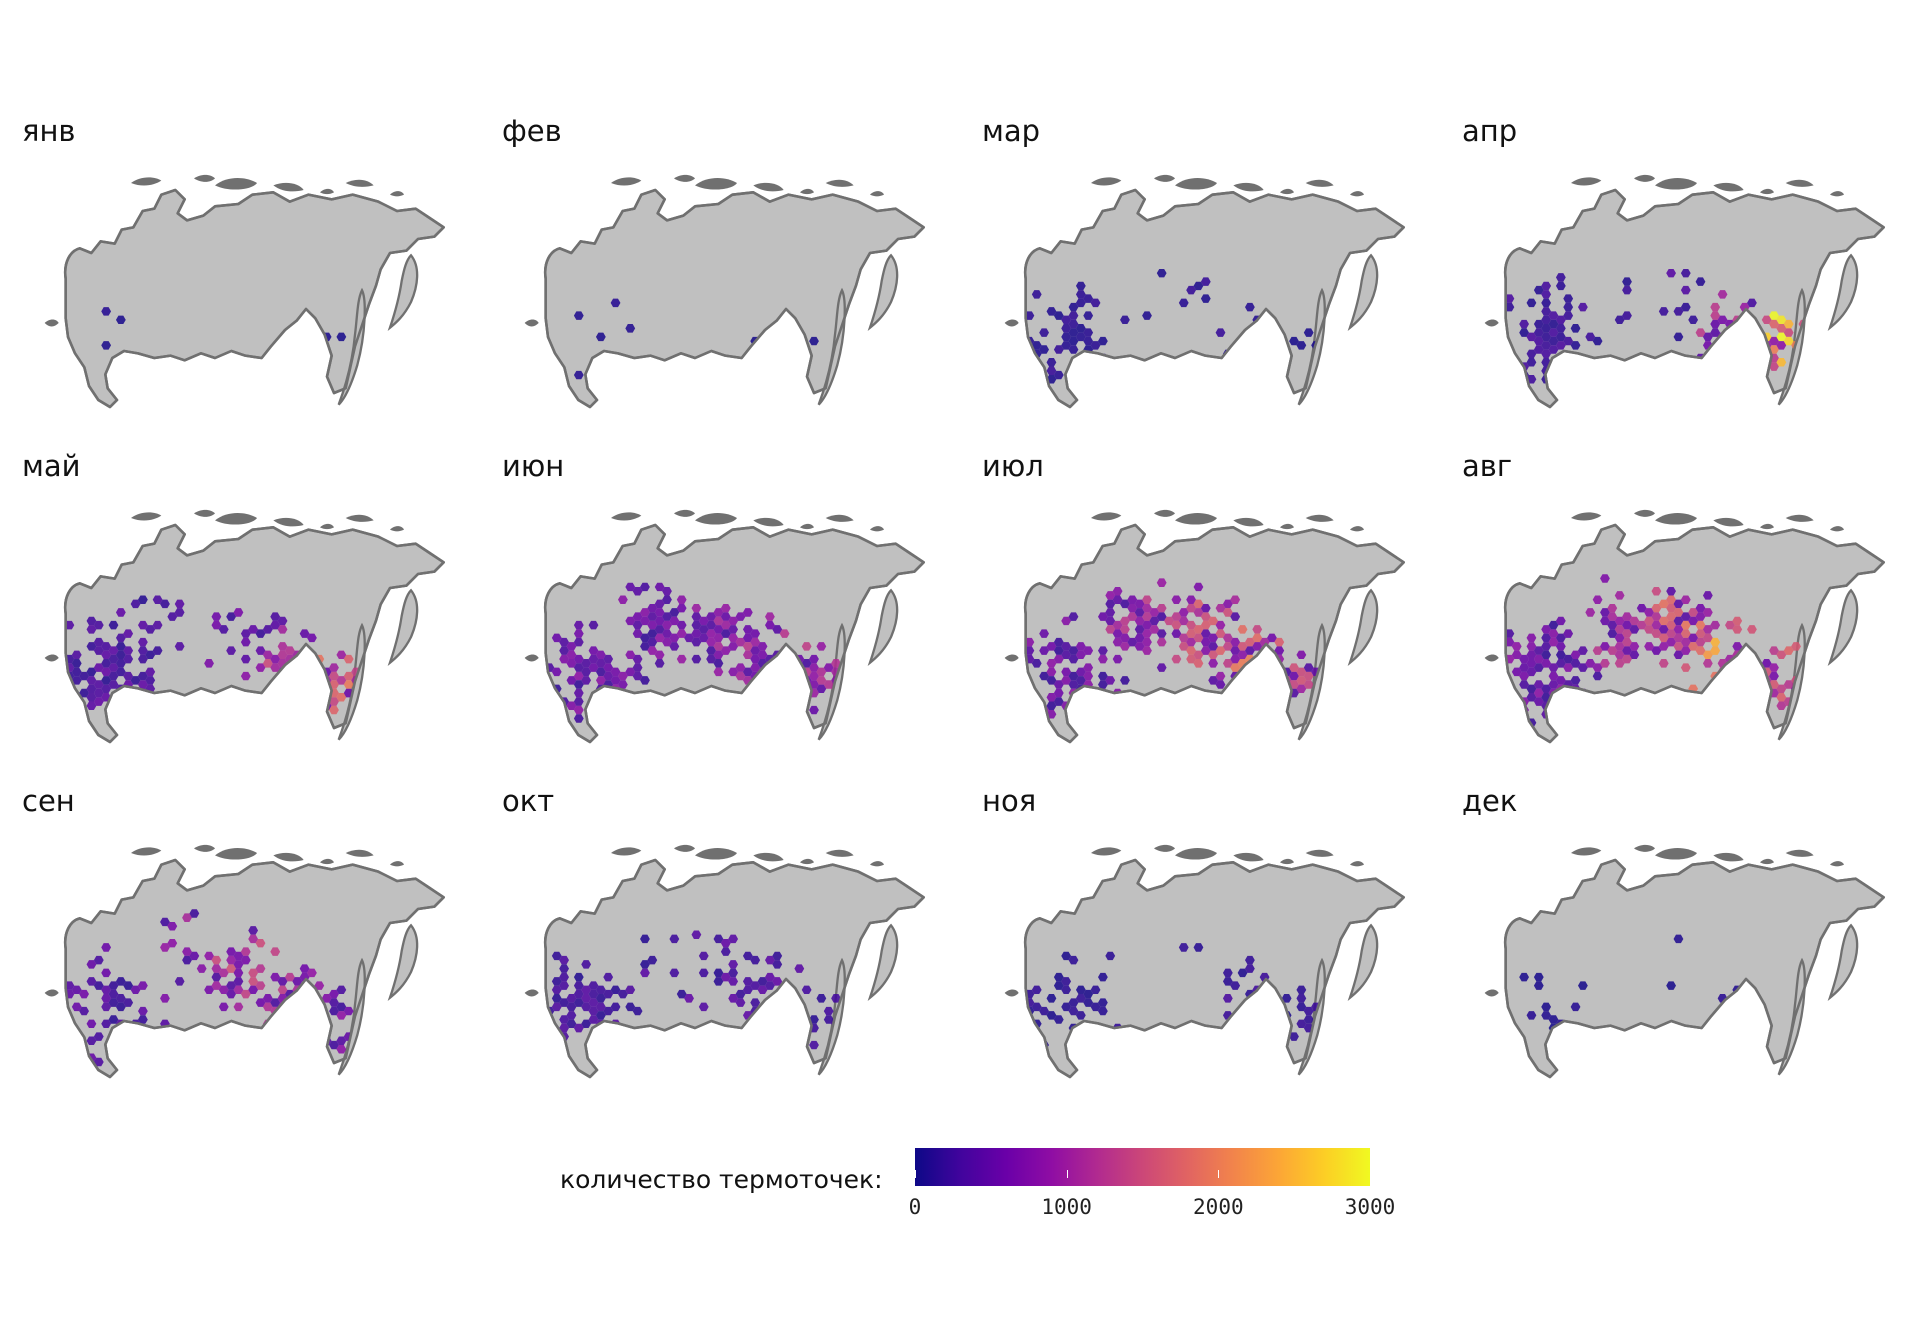  I want to click on russia-border, so click(254, 633).